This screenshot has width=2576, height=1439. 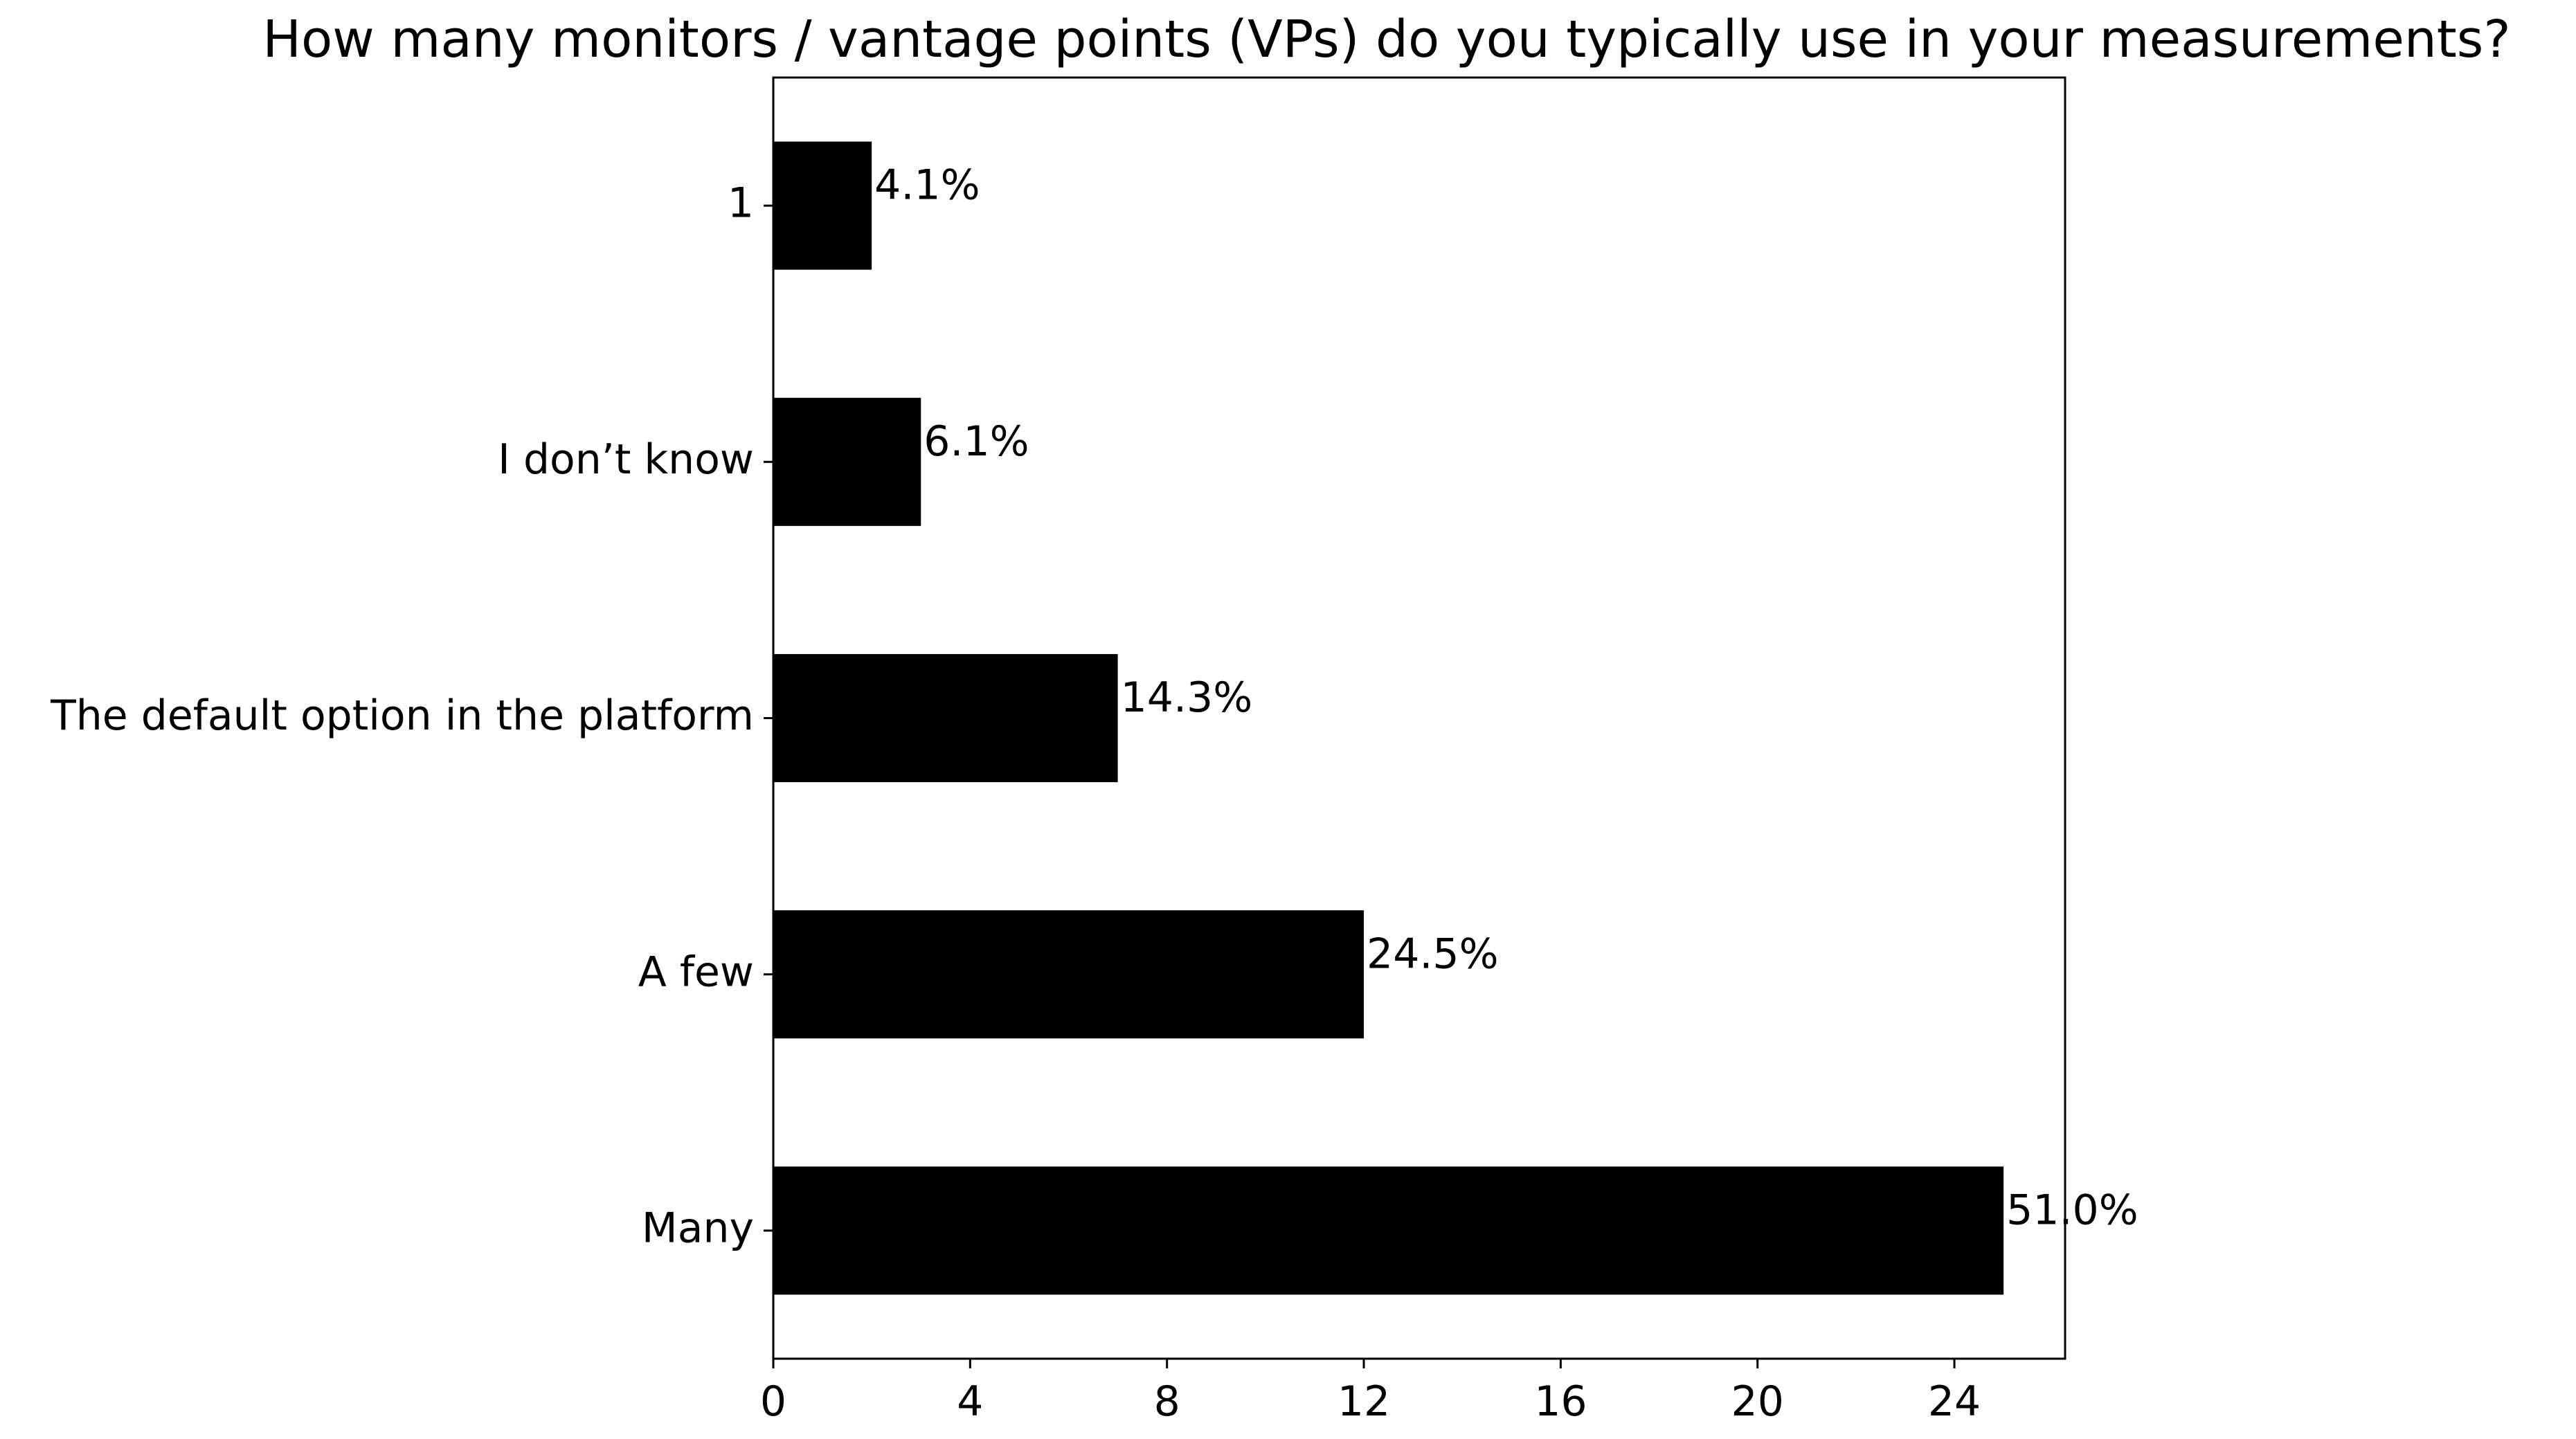 What do you see at coordinates (1167, 1401) in the screenshot?
I see `x-tick-label: 8` at bounding box center [1167, 1401].